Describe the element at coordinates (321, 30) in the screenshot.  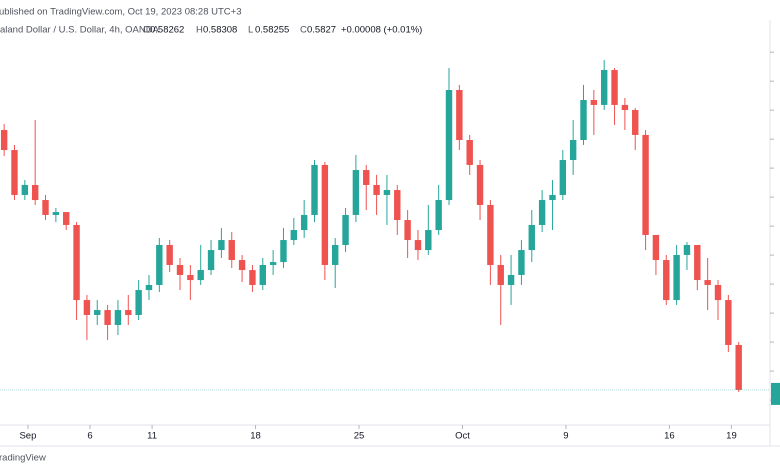
I see `legend-value: 0.5827` at that location.